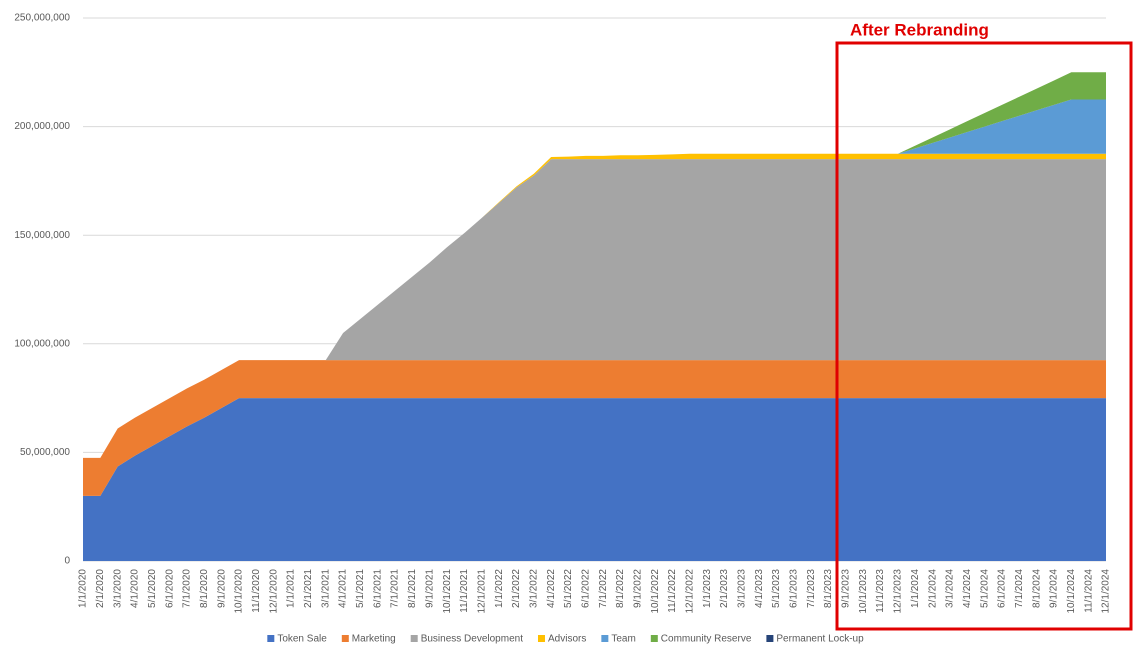 The image size is (1146, 664). I want to click on x-tick-label: 2/1/2023, so click(724, 588).